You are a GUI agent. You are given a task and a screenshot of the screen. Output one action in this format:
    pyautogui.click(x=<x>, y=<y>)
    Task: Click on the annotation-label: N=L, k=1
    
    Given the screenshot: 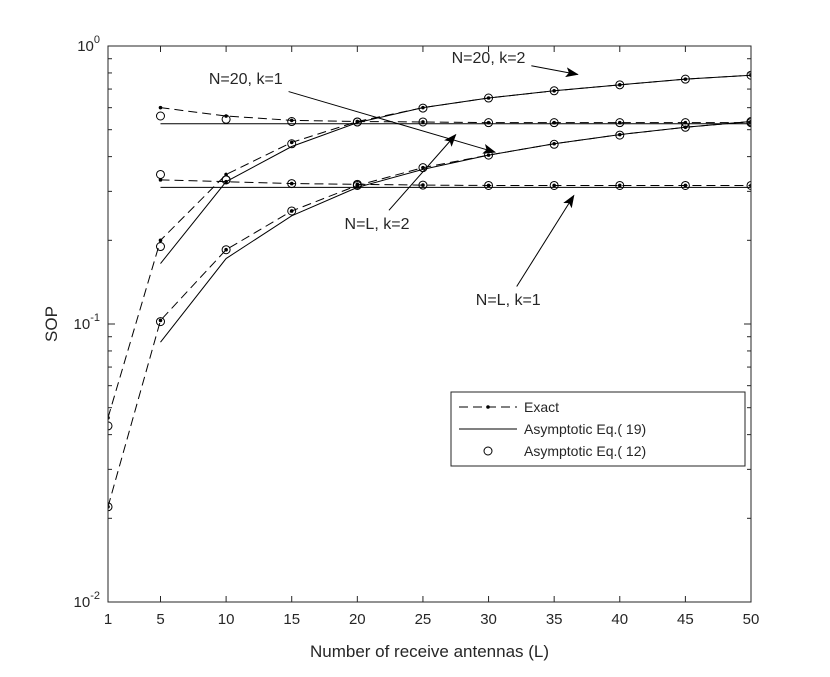 What is the action you would take?
    pyautogui.click(x=508, y=300)
    